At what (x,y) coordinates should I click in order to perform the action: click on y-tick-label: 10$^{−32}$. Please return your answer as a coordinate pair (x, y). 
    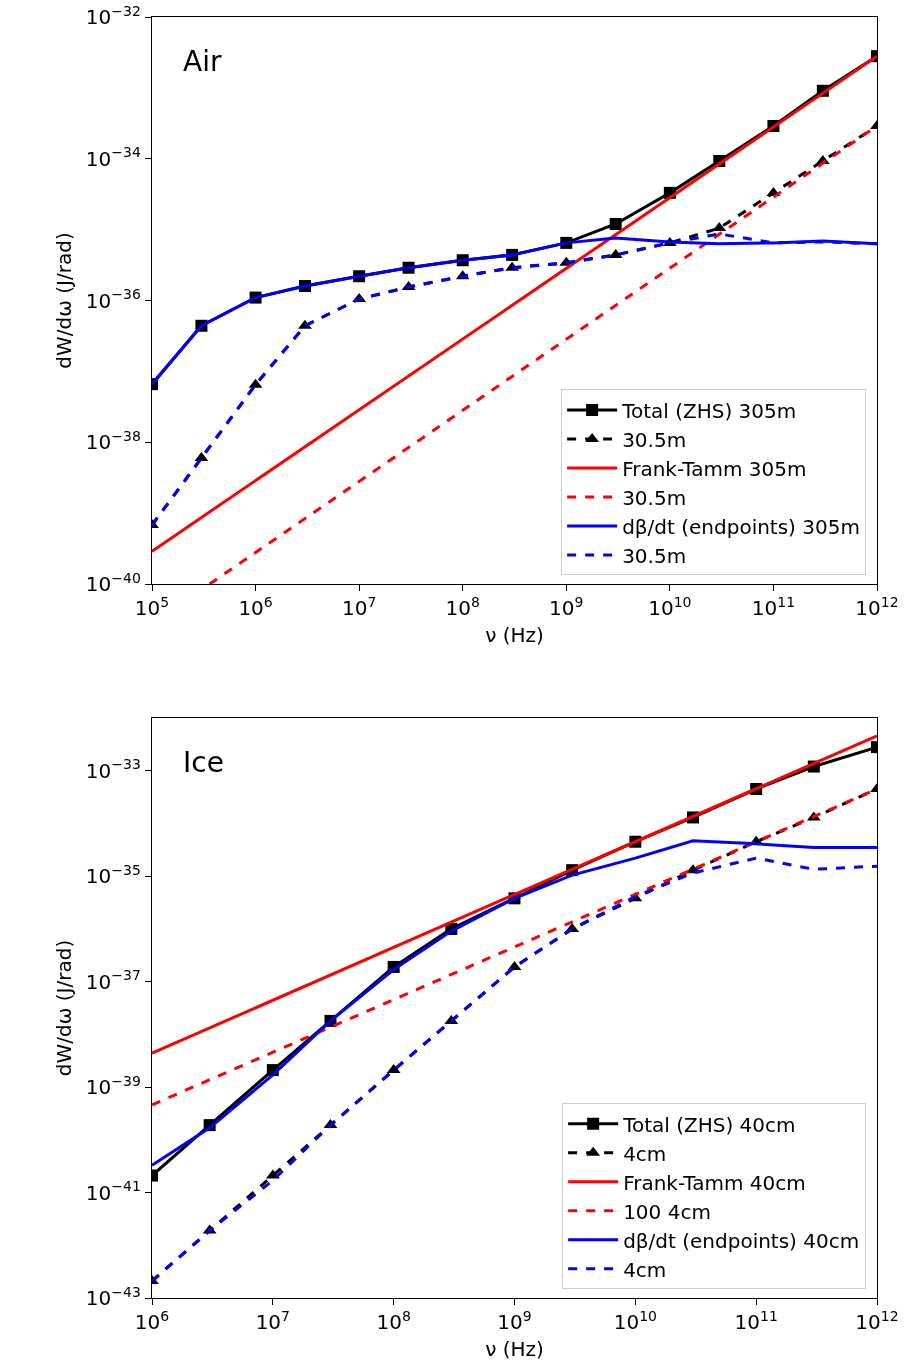
    Looking at the image, I should click on (113, 15).